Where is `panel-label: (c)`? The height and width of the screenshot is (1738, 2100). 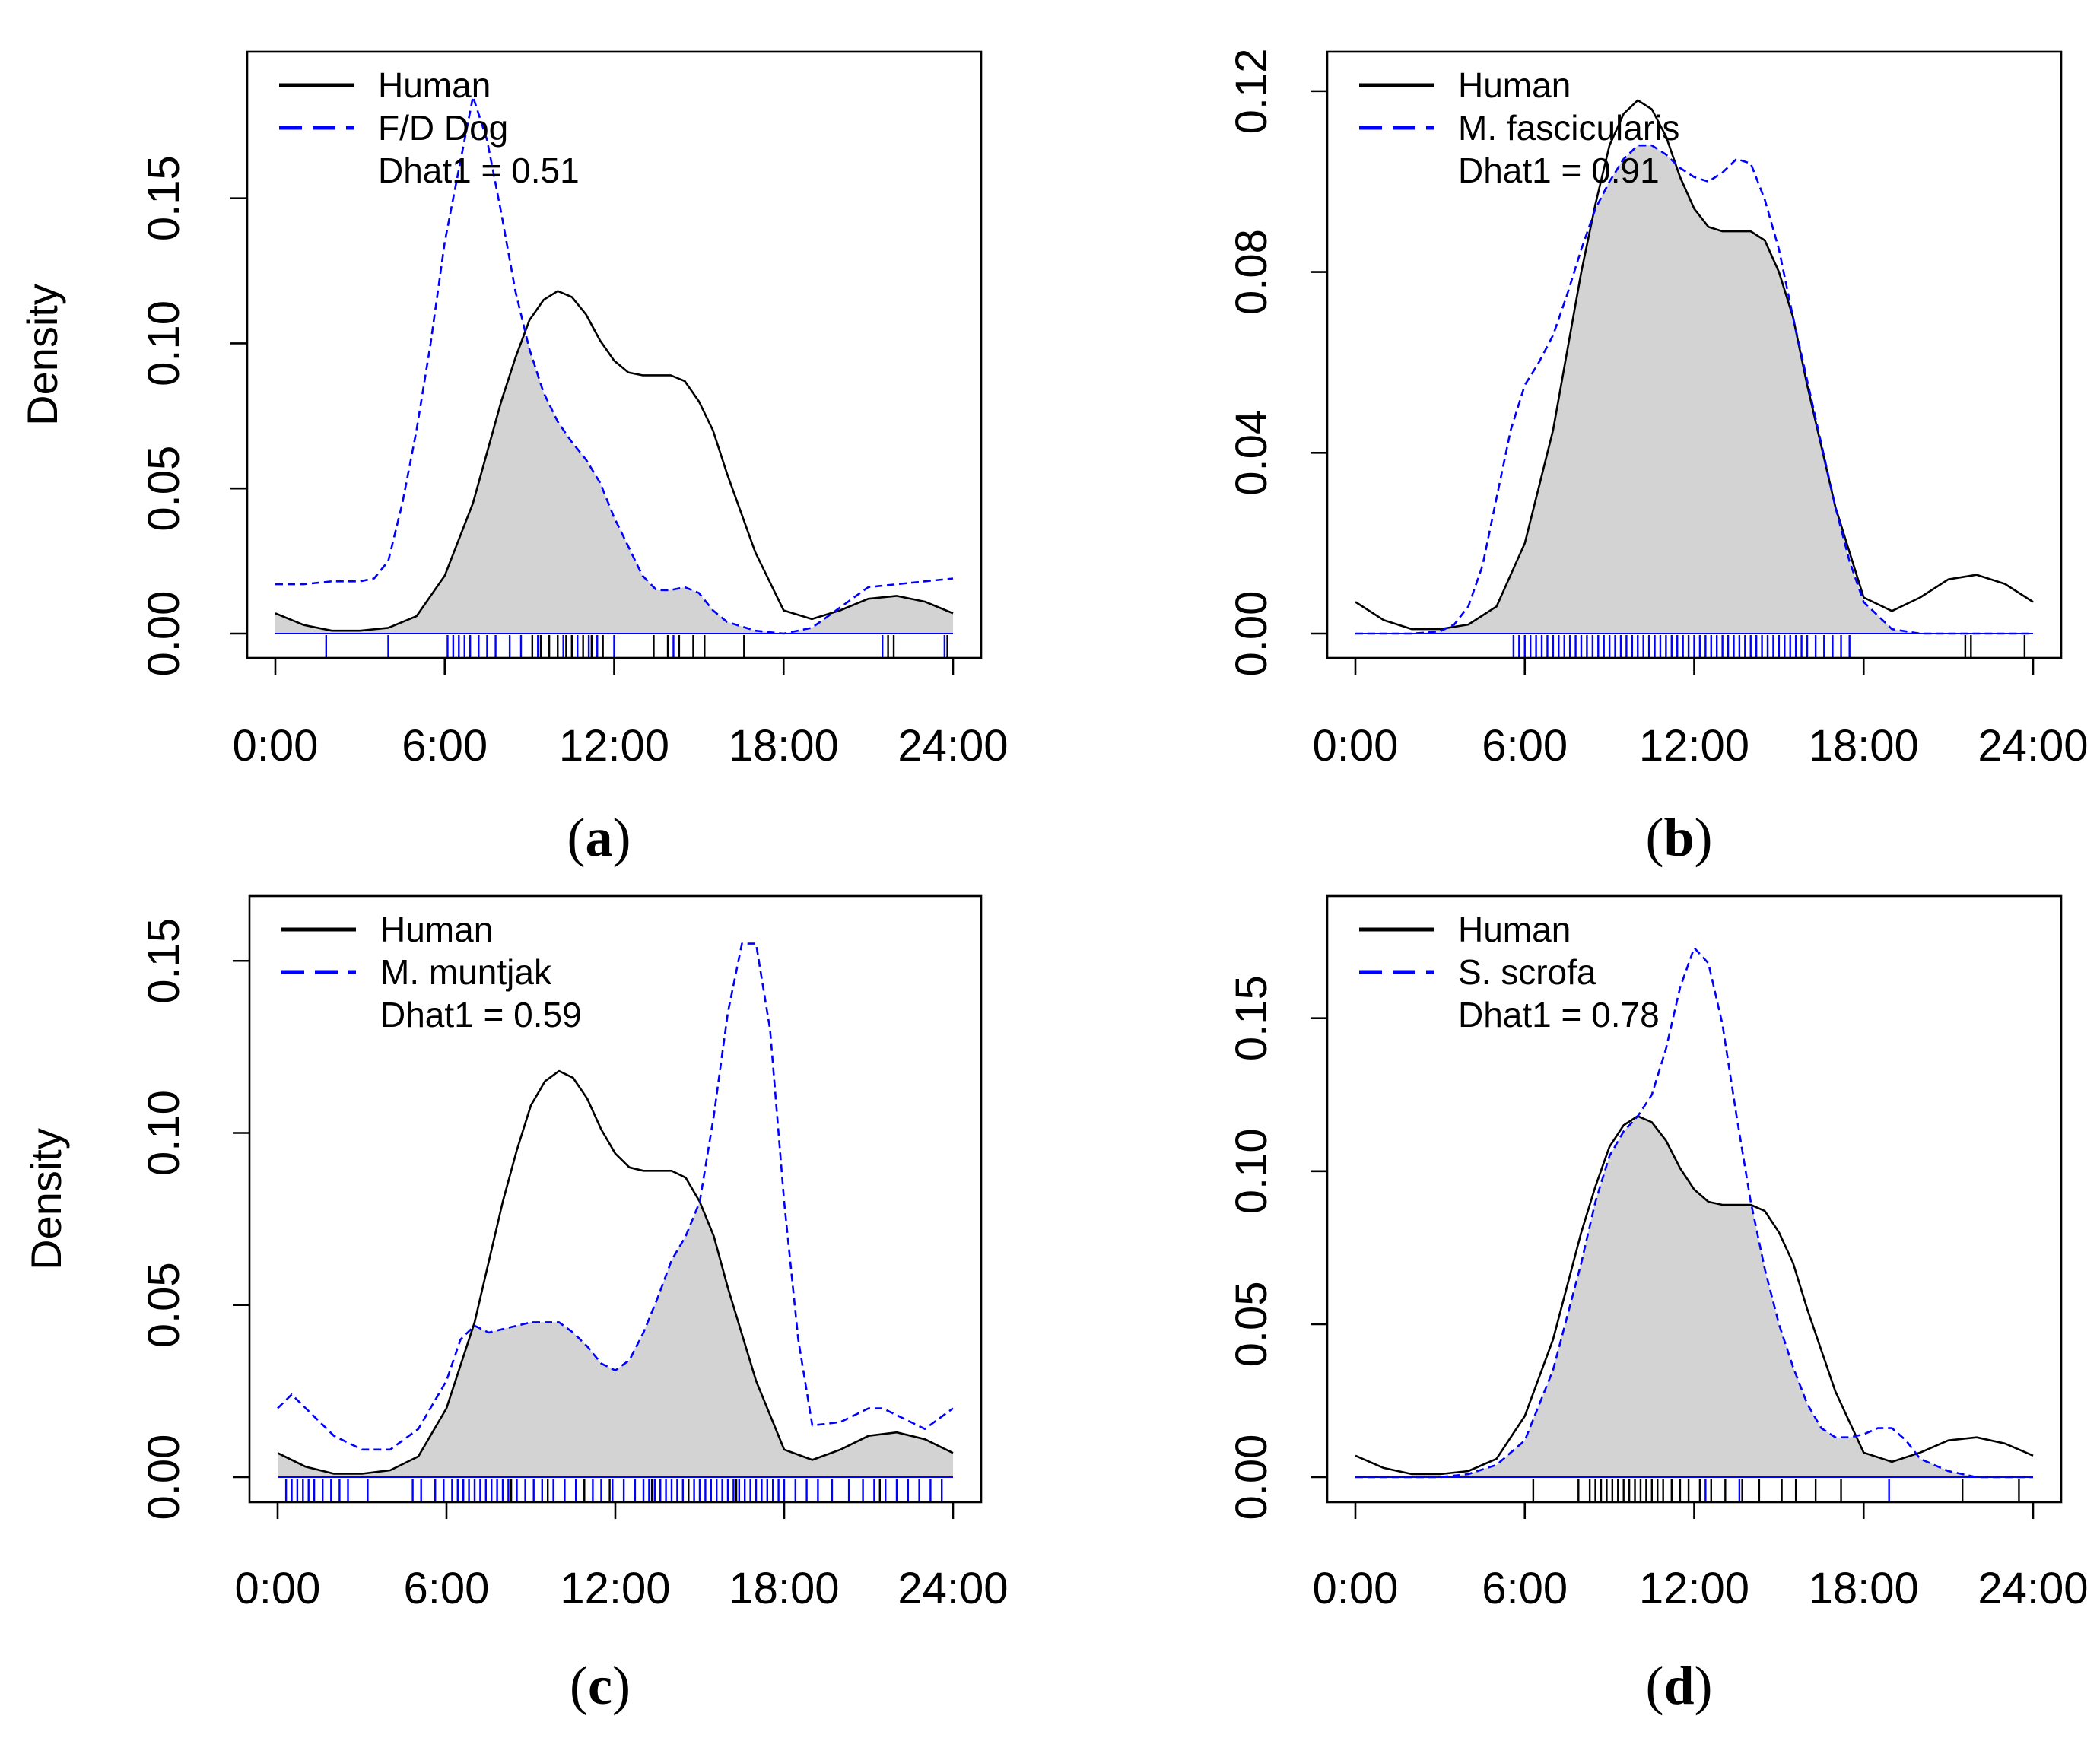 panel-label: (c) is located at coordinates (600, 1685).